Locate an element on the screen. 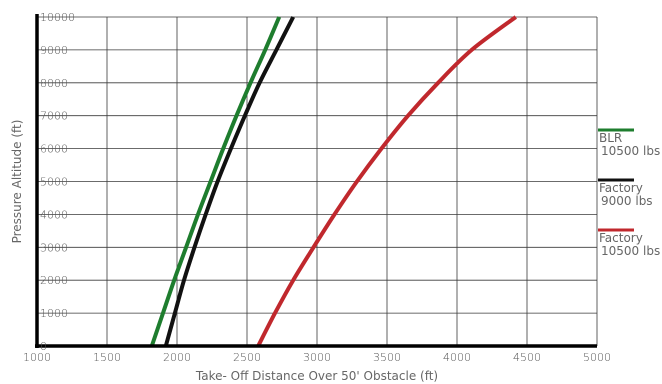 The height and width of the screenshot is (384, 662). y-tick-4000: 4000 is located at coordinates (54, 214).